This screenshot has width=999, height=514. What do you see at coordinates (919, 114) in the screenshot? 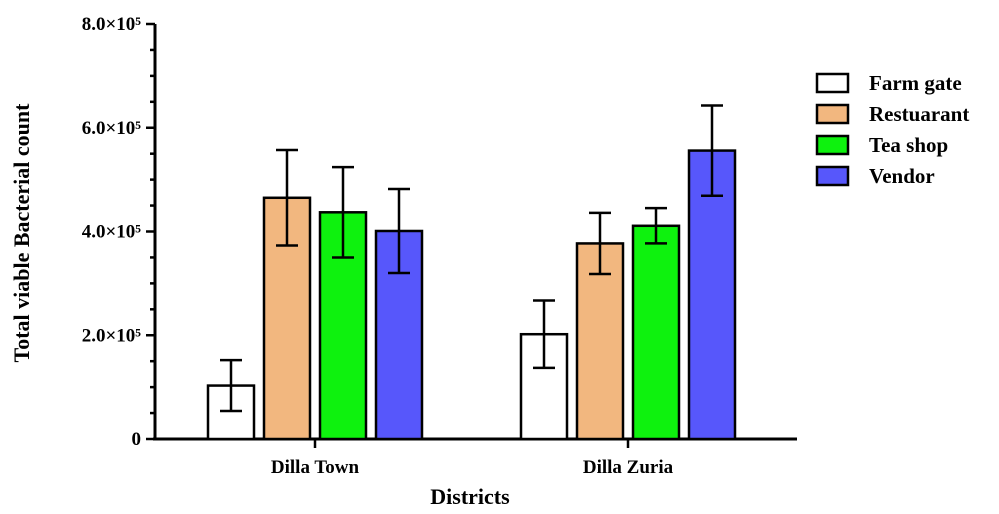
I see `legend-label: Restuarant` at bounding box center [919, 114].